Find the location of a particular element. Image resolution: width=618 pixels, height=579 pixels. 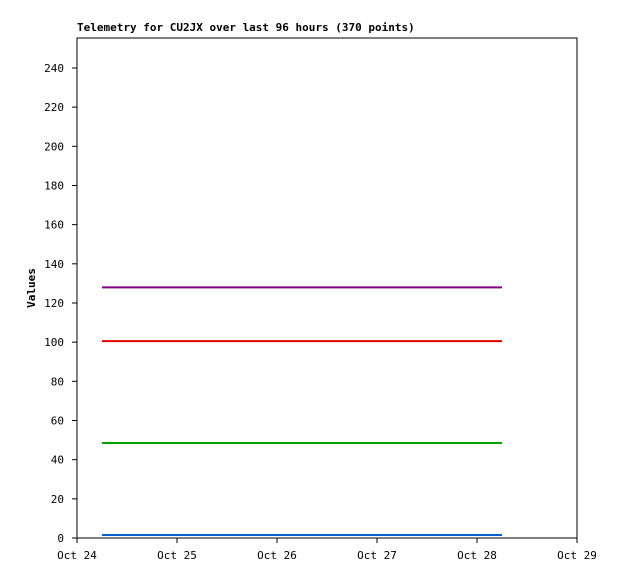

x-tick-label: Oct 28 is located at coordinates (477, 555).